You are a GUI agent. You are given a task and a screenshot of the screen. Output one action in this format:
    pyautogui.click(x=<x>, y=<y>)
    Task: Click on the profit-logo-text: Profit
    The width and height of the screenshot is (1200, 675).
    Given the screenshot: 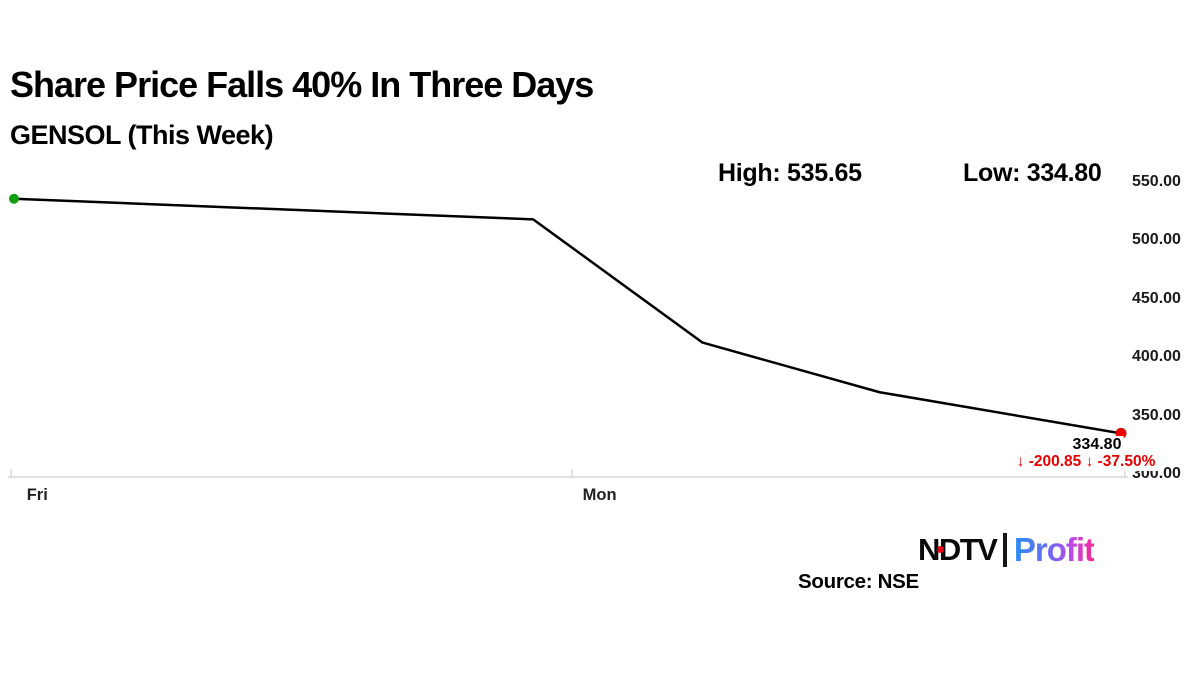 What is the action you would take?
    pyautogui.click(x=1054, y=549)
    